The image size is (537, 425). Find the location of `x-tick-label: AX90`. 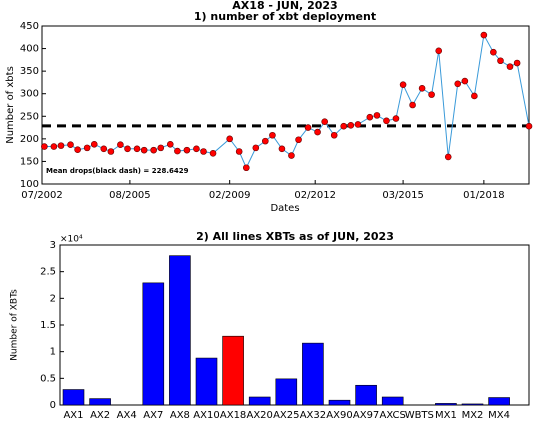

x-tick-label: AX90 is located at coordinates (339, 415).